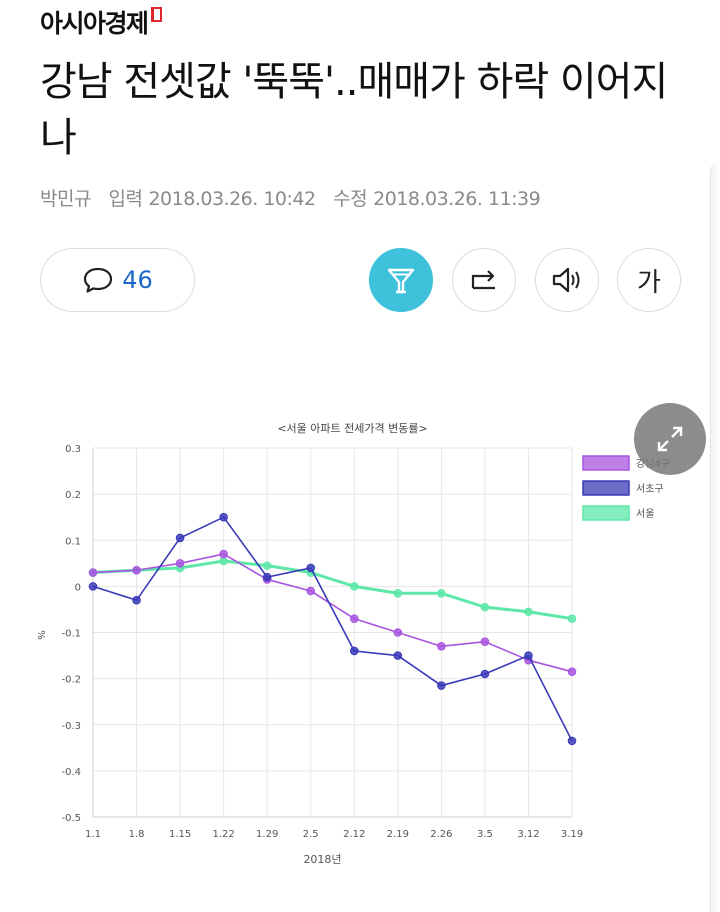 The width and height of the screenshot is (720, 912). I want to click on font-size-label: 가, so click(649, 282).